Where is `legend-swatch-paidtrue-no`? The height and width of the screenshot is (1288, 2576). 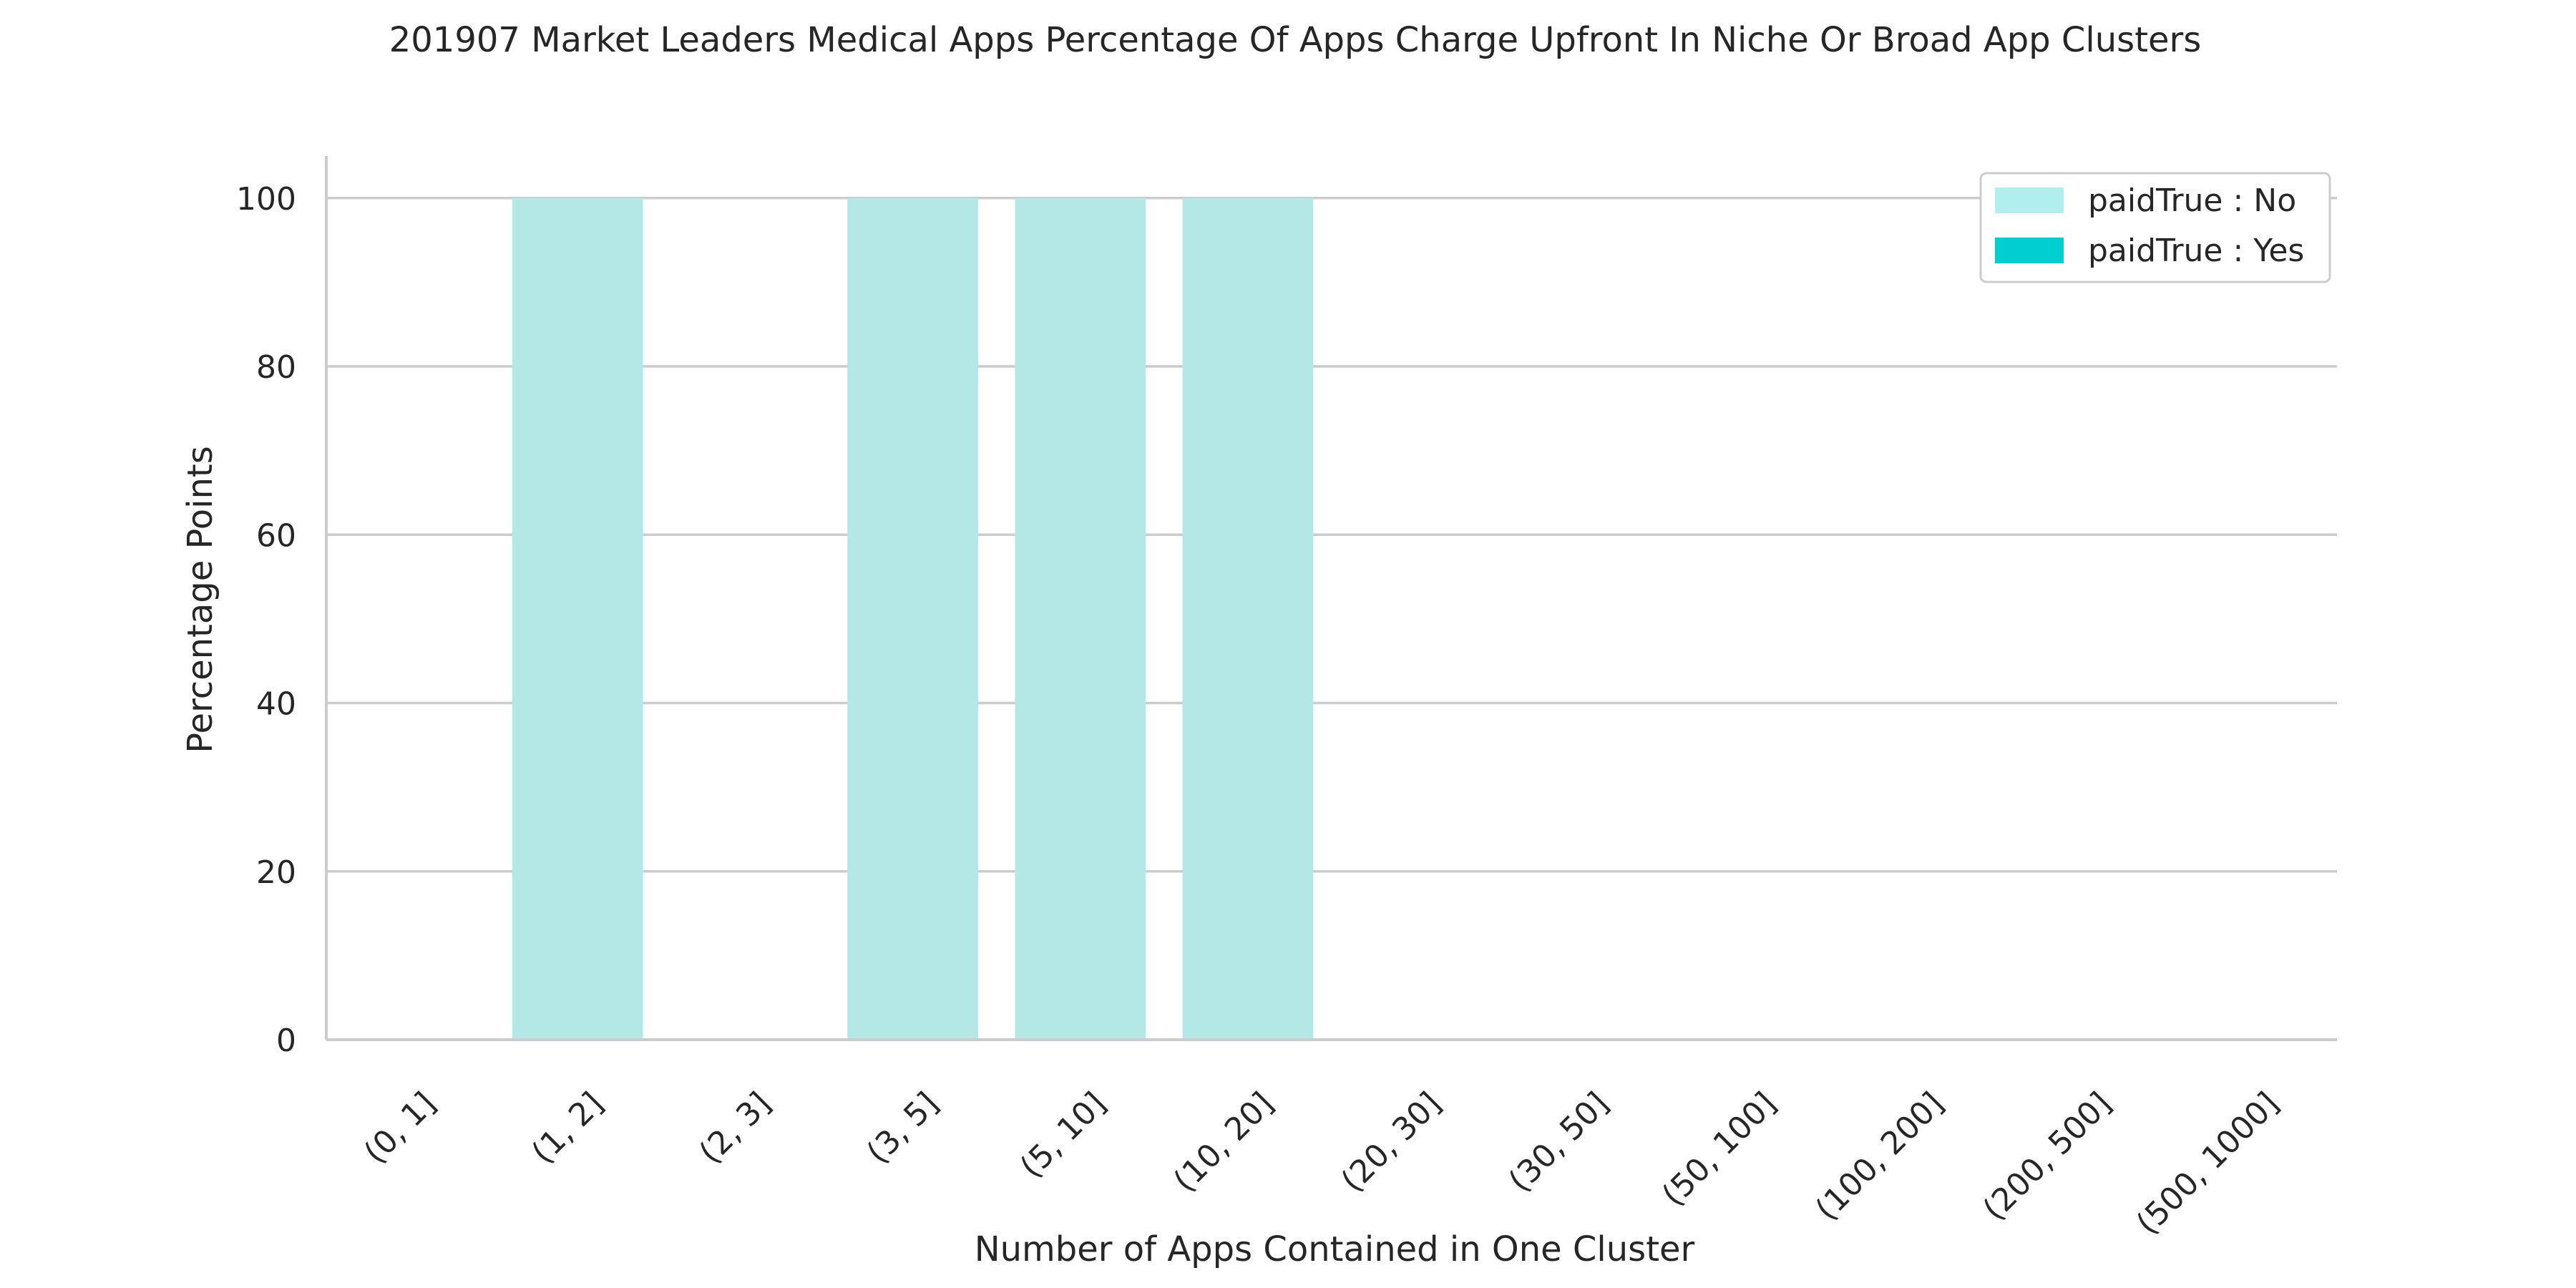
legend-swatch-paidtrue-no is located at coordinates (2029, 200).